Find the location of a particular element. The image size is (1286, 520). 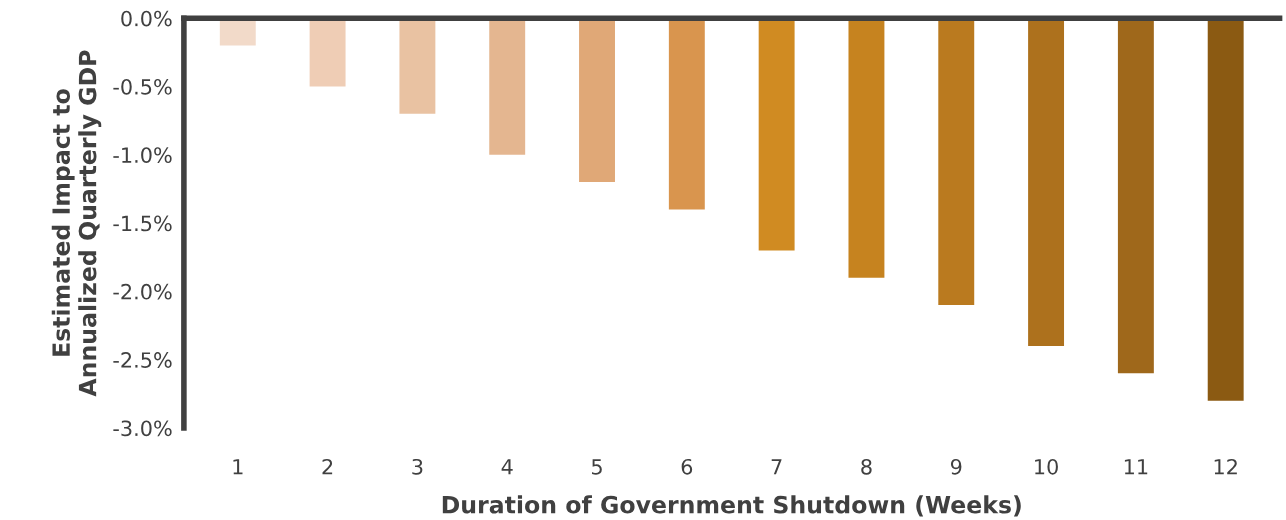

x-tick-label: 9 is located at coordinates (956, 466).